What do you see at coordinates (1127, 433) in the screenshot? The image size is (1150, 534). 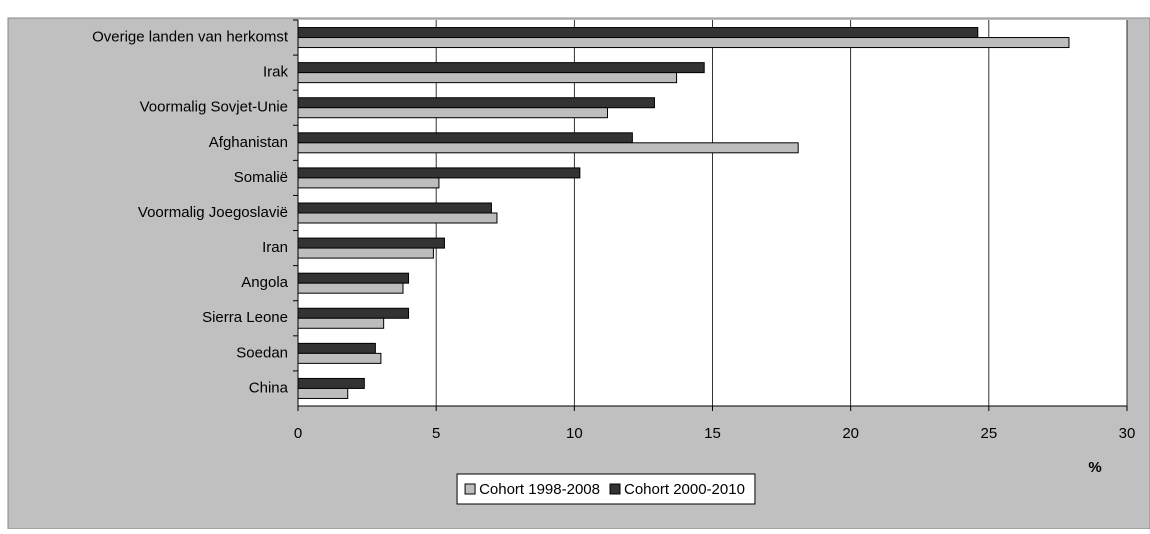 I see `x-tick-label: 30` at bounding box center [1127, 433].